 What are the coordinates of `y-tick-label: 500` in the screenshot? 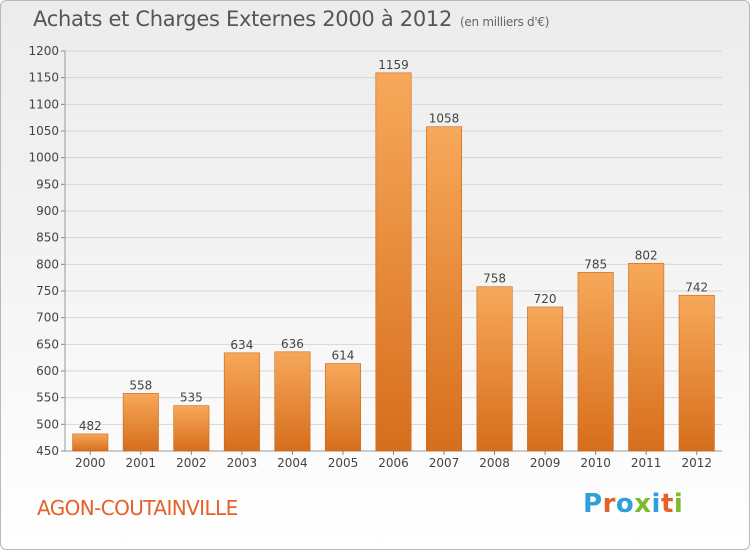 It's located at (47, 424).